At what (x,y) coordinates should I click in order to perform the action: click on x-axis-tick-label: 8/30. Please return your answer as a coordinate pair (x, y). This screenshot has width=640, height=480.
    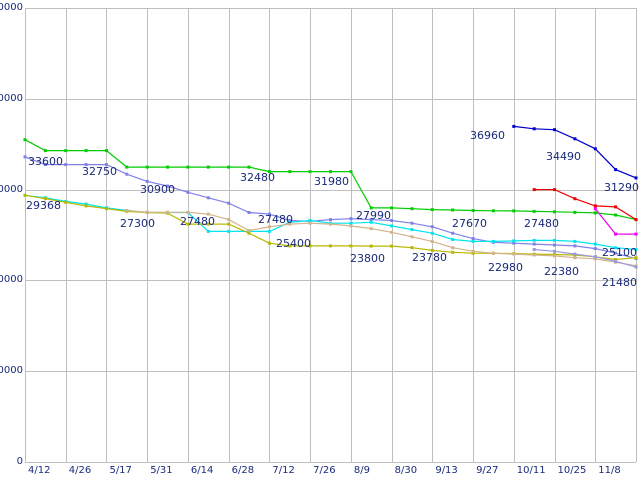
    Looking at the image, I should click on (406, 470).